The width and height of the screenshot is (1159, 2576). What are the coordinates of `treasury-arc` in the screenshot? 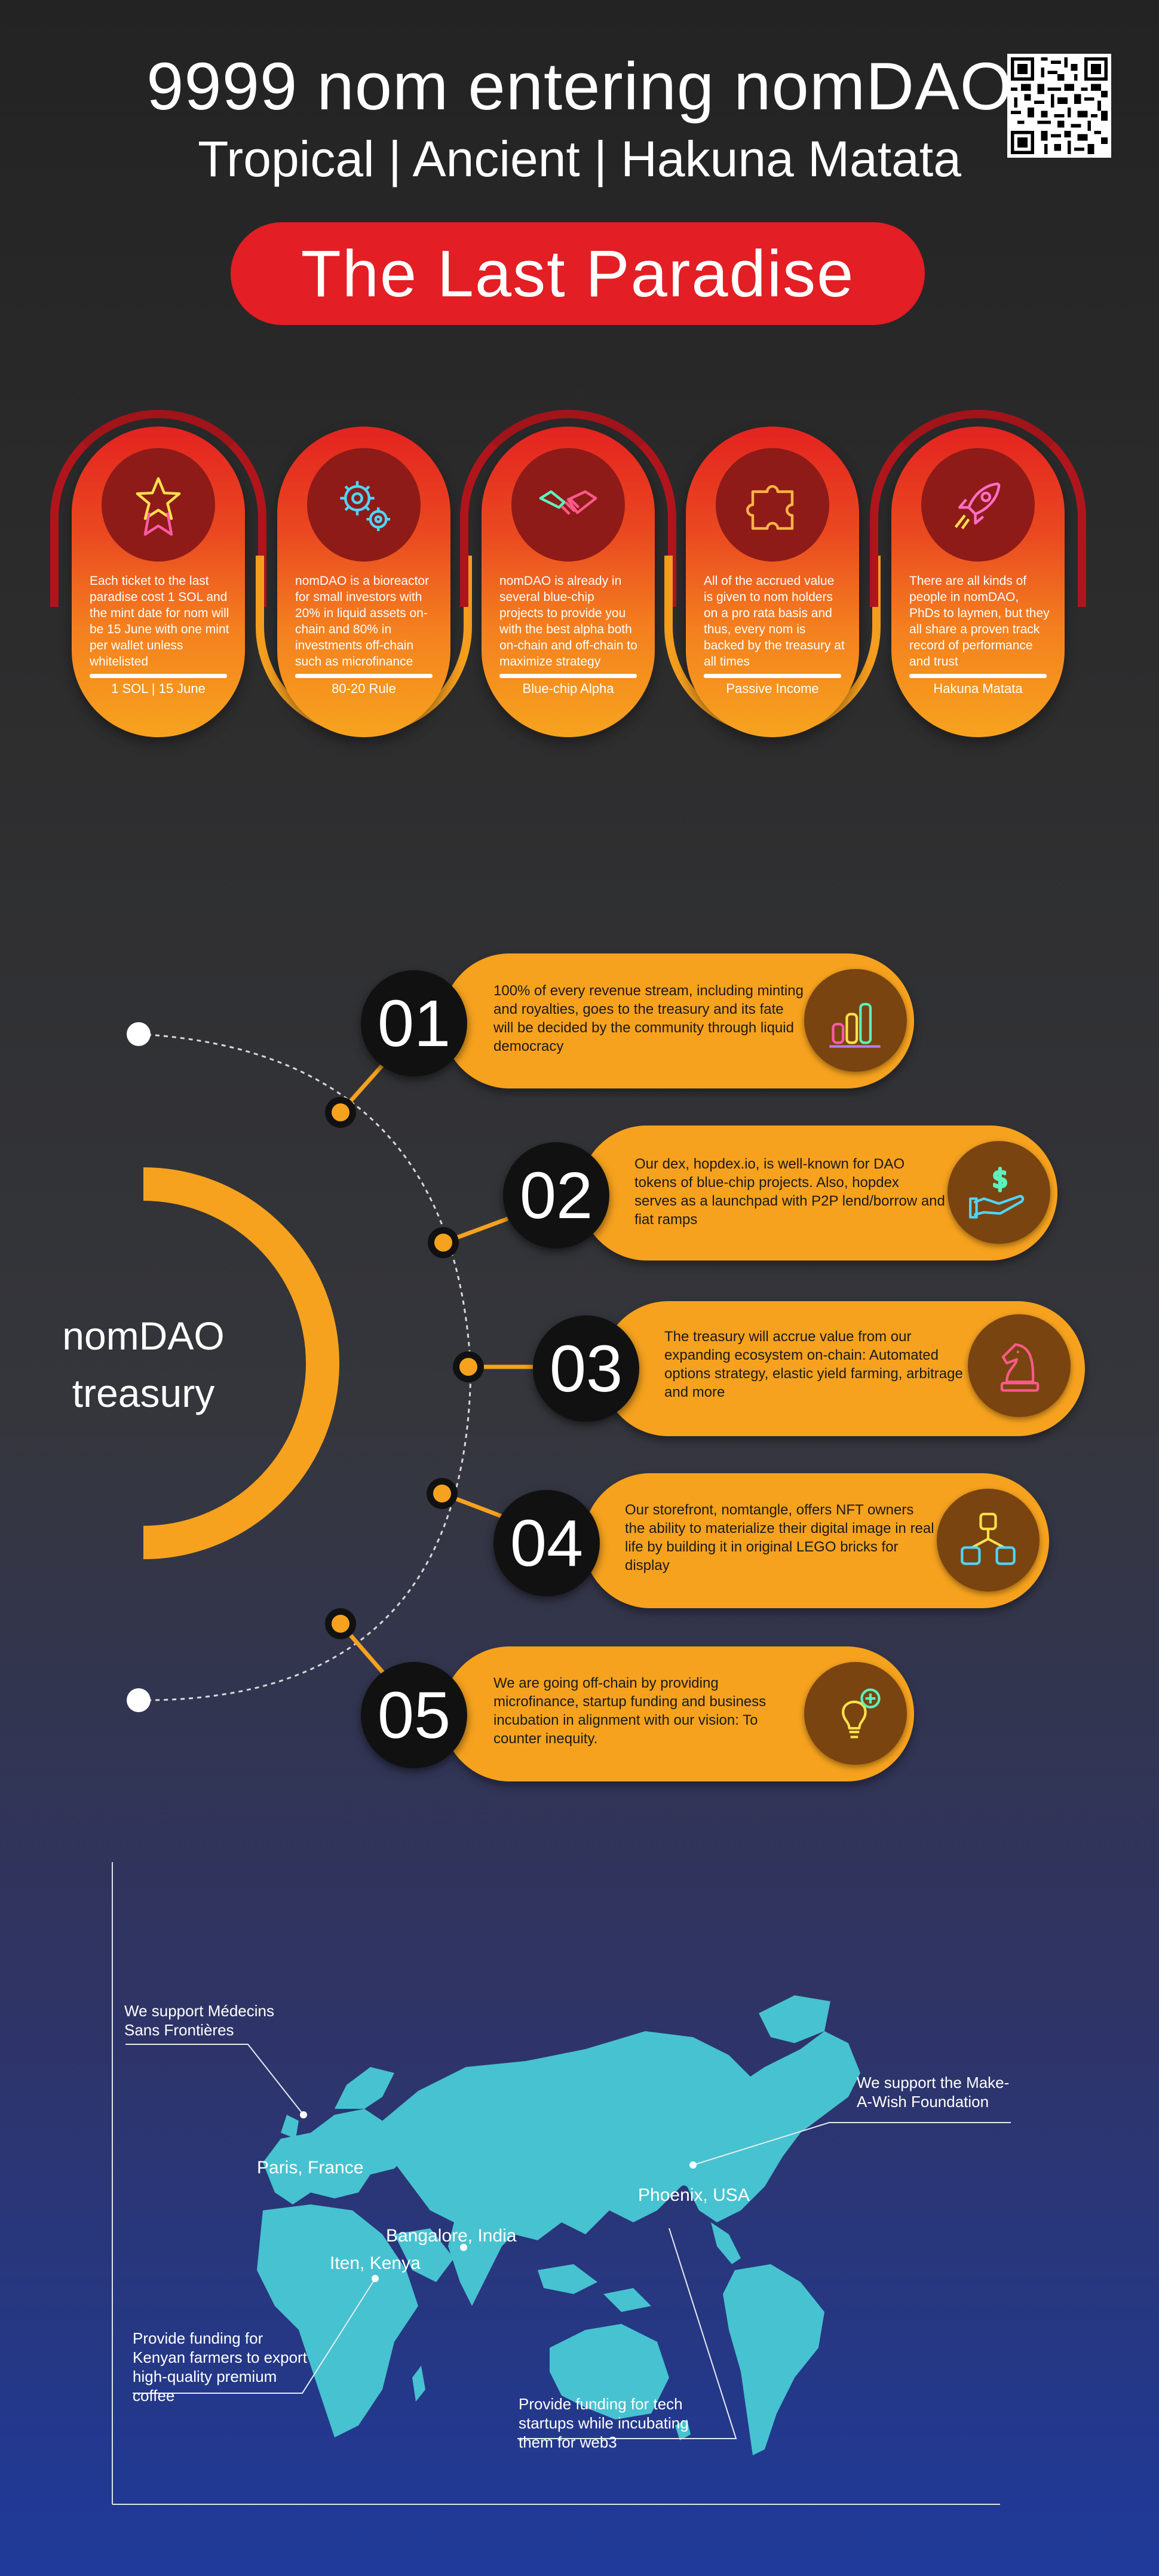 It's located at (241, 1363).